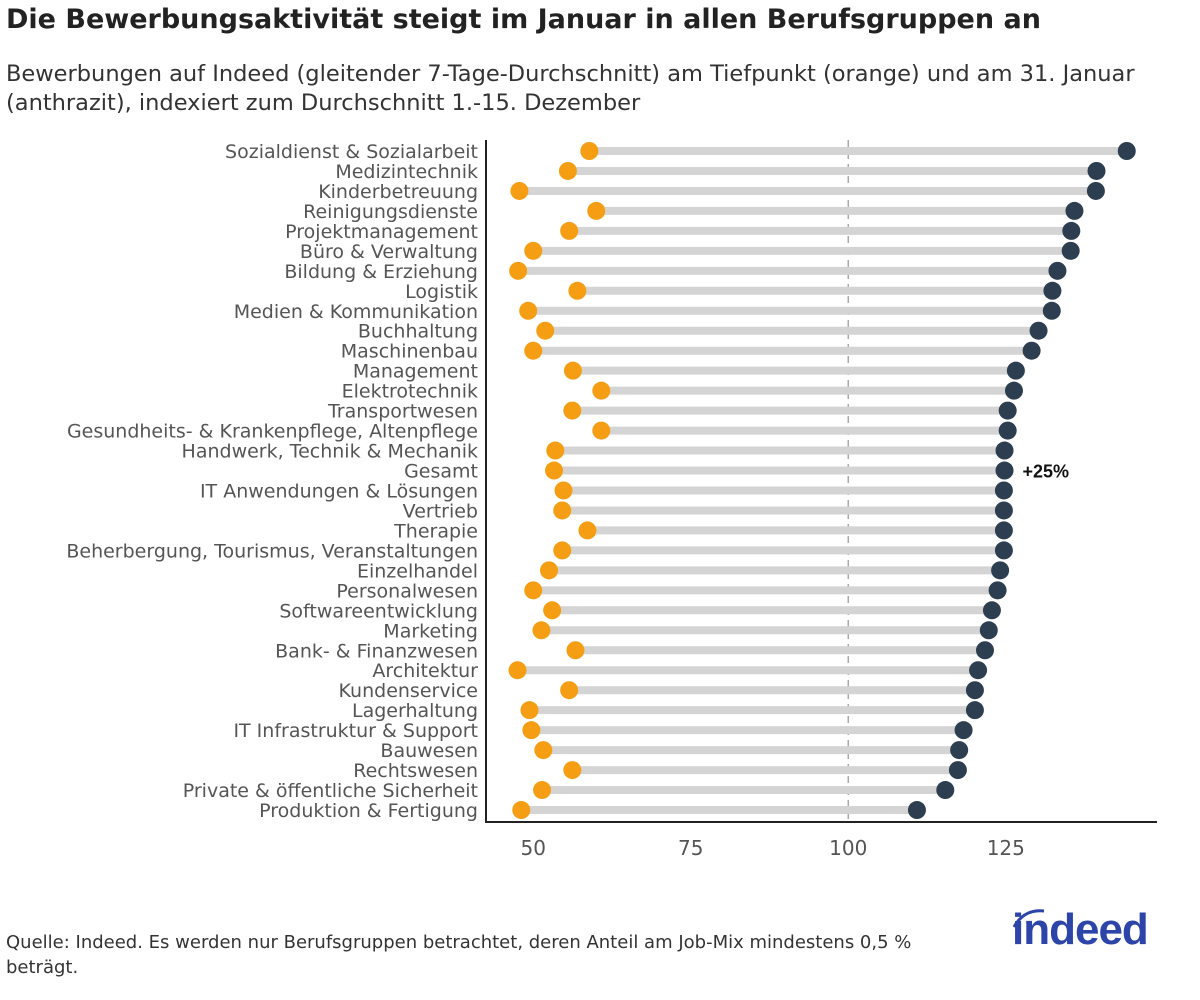 This screenshot has width=1200, height=1000. What do you see at coordinates (368, 811) in the screenshot?
I see `category-label: Produktion & Fertigung` at bounding box center [368, 811].